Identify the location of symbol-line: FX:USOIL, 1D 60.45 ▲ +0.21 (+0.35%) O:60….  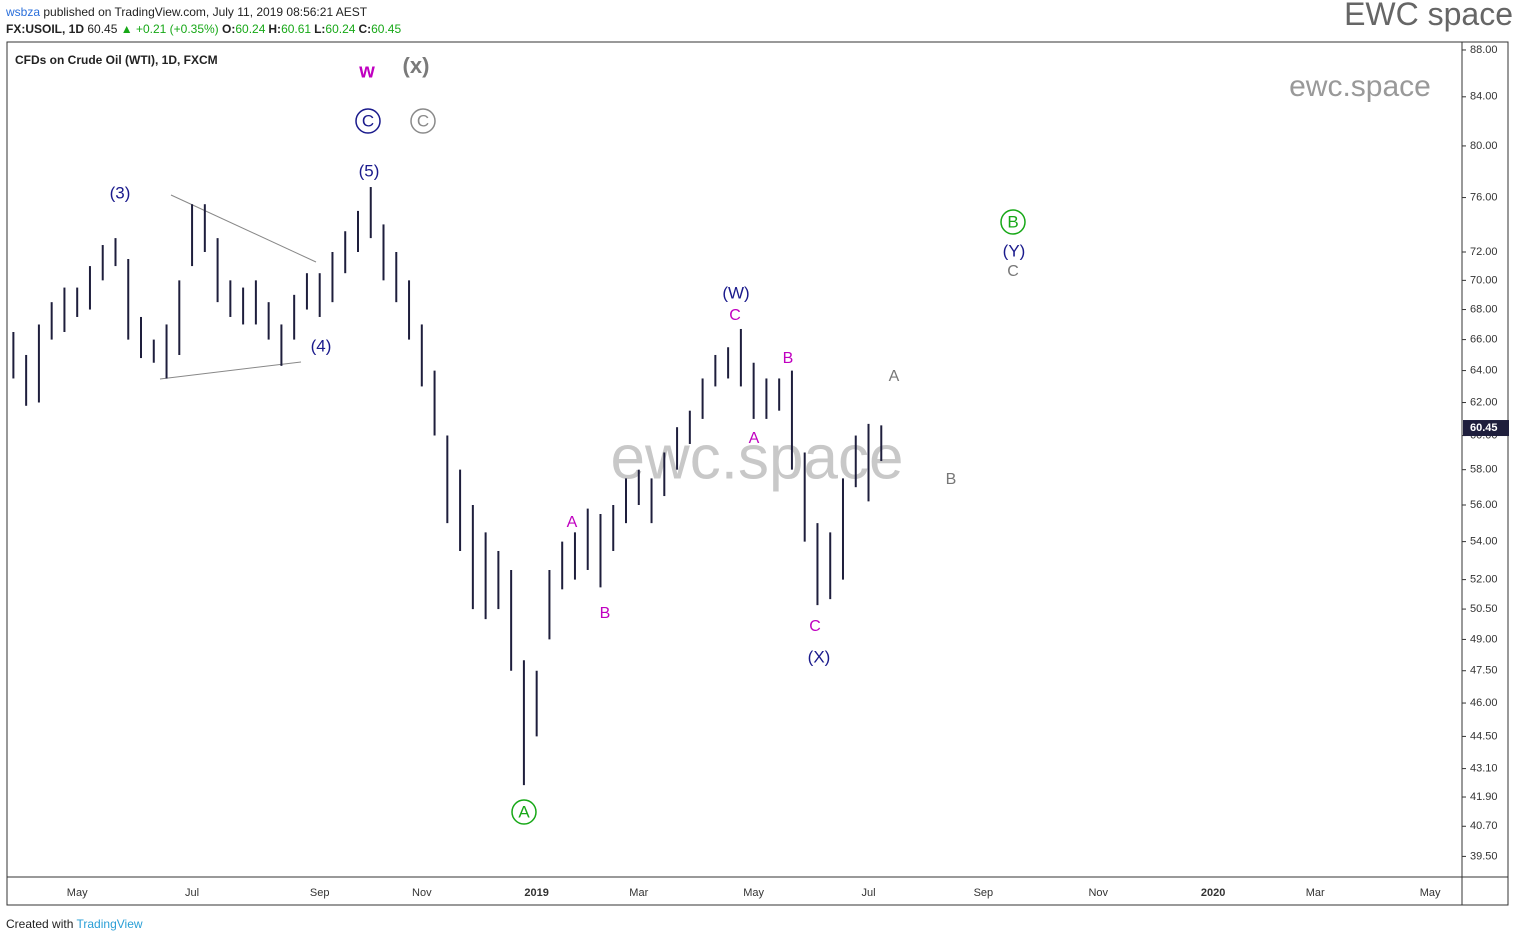
(205, 29).